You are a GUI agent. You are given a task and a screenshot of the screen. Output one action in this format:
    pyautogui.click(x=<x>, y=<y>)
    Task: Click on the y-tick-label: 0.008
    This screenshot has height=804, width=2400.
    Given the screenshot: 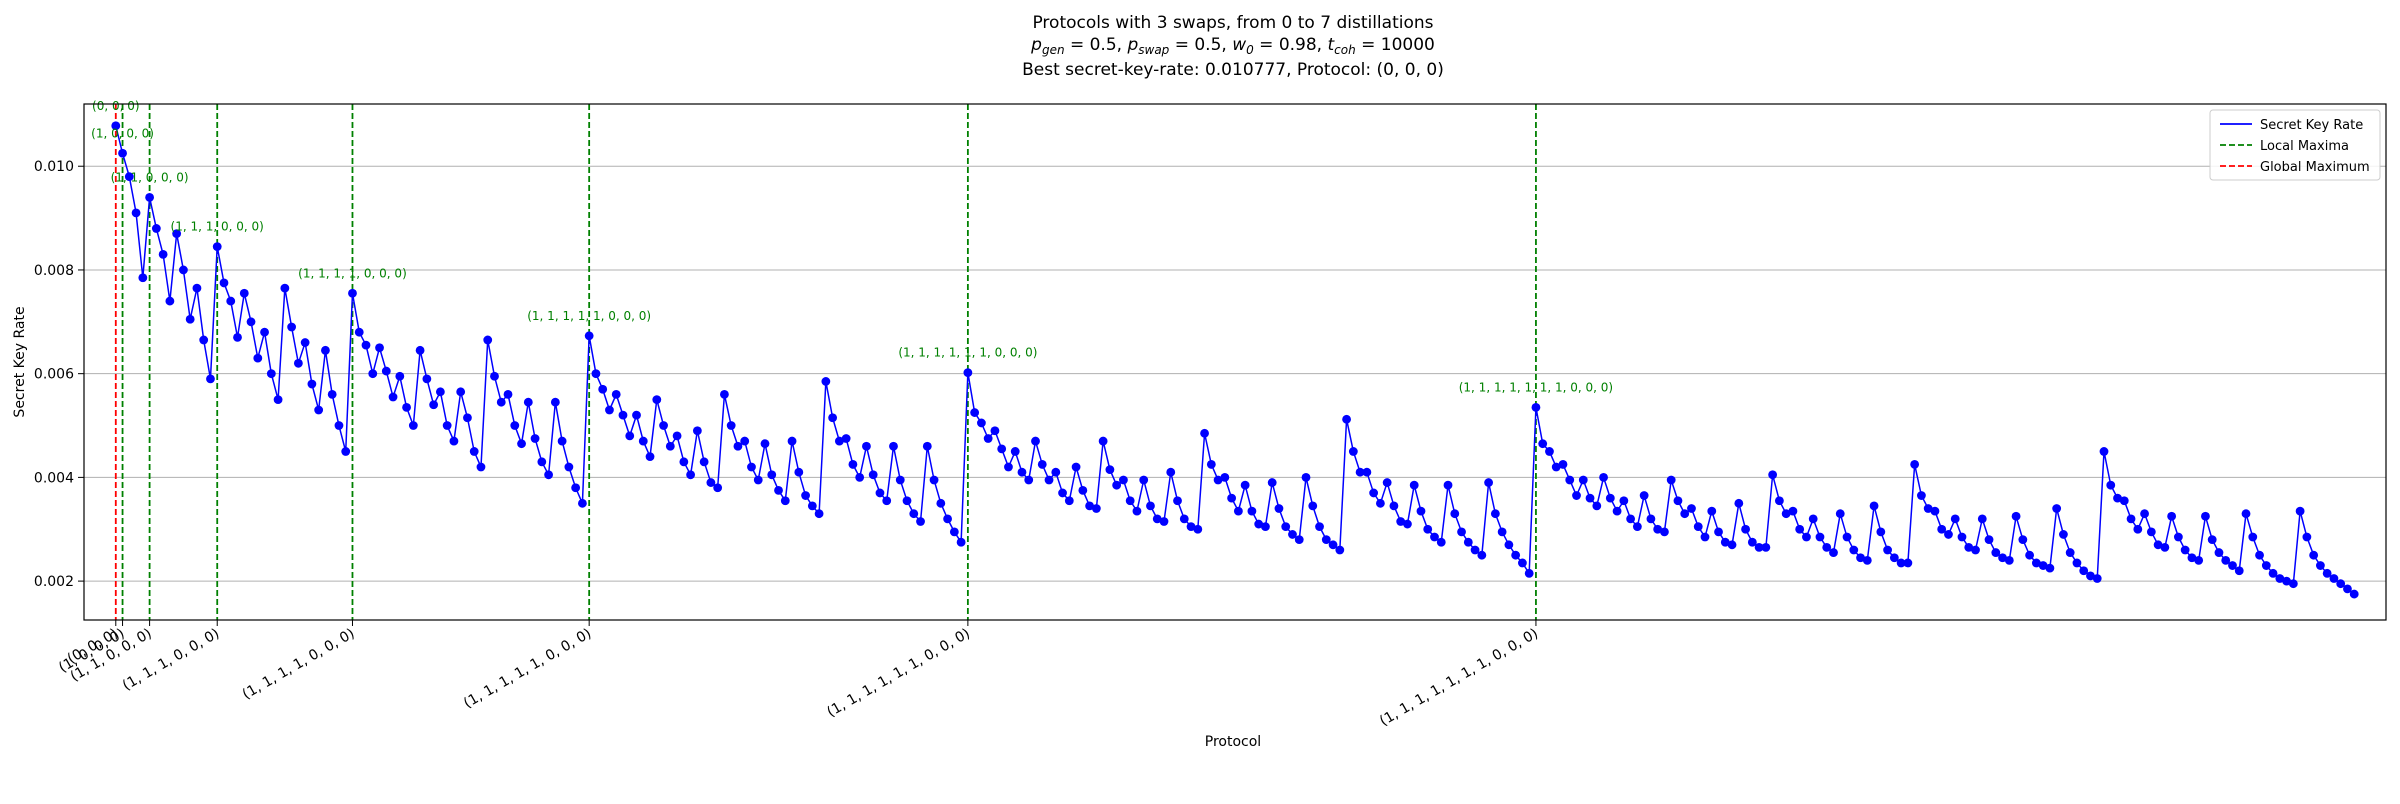 What is the action you would take?
    pyautogui.click(x=54, y=271)
    